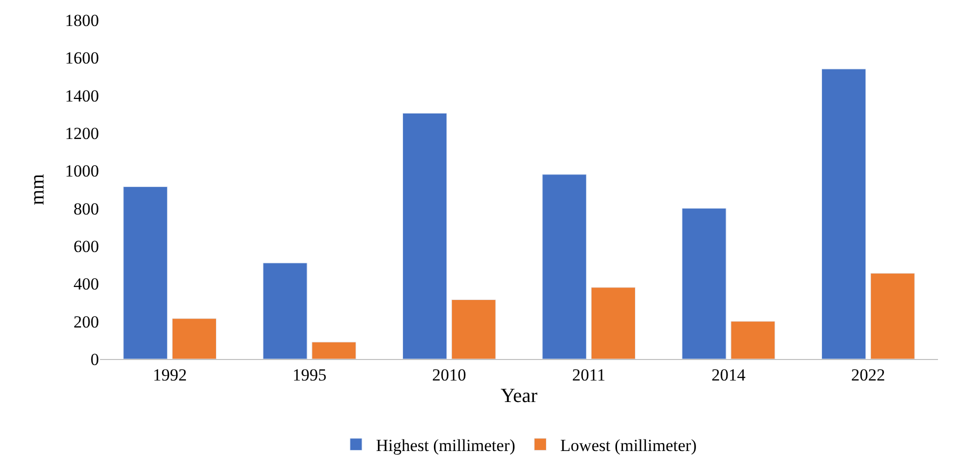  I want to click on legend-label: Lowest (millimeter), so click(628, 445).